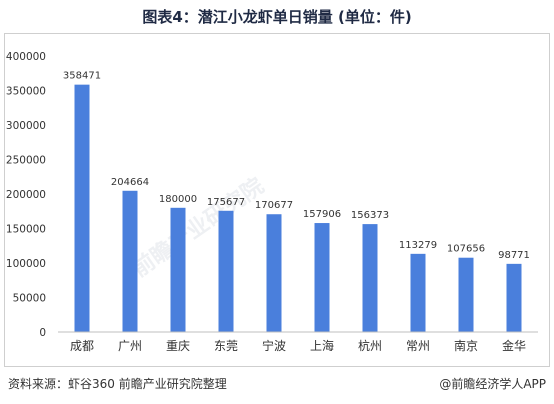 This screenshot has height=404, width=554. Describe the element at coordinates (130, 346) in the screenshot. I see `x-tick-label: 广州` at that location.